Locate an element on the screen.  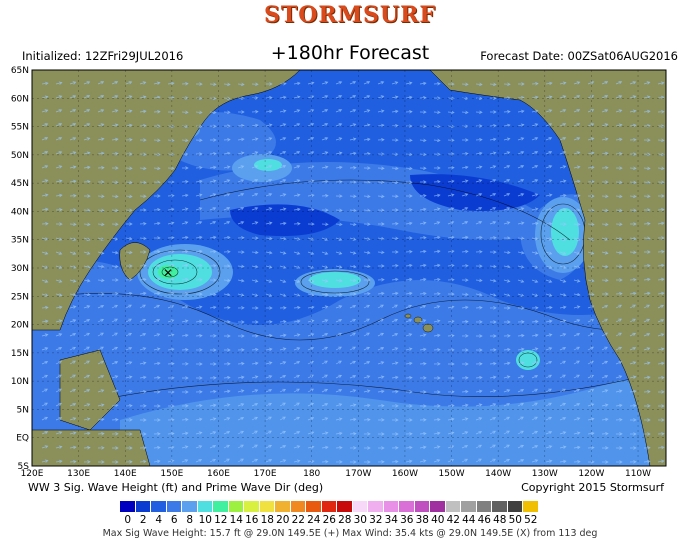
longitude-label: 160E is located at coordinates (218, 474).